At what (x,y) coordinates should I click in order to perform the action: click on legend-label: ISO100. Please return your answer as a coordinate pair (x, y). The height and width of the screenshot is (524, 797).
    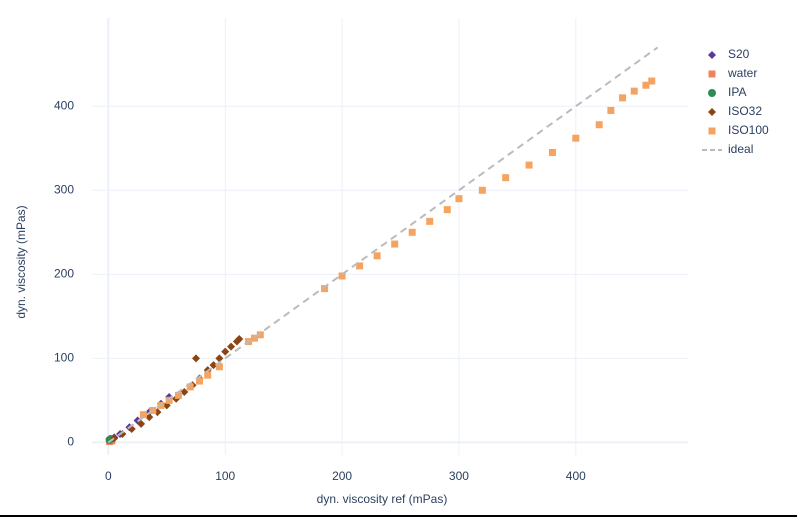
    Looking at the image, I should click on (748, 130).